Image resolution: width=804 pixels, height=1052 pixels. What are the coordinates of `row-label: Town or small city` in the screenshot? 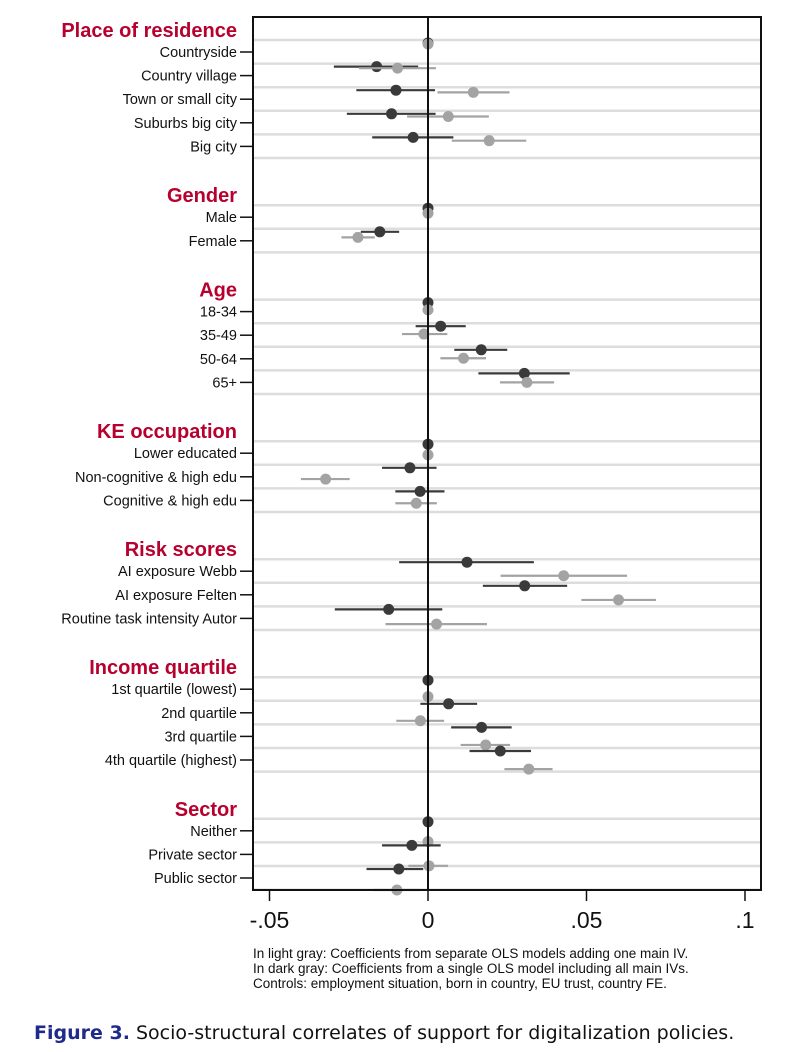 It's located at (180, 100).